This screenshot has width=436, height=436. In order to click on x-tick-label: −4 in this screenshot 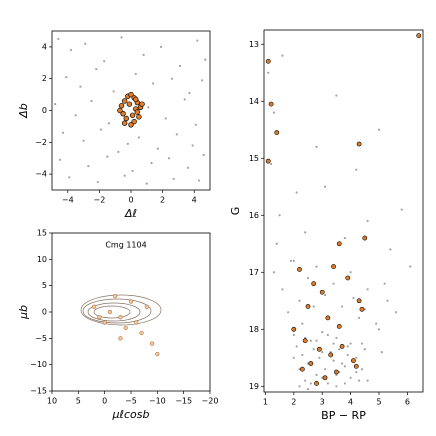, I will do `click(68, 200)`.